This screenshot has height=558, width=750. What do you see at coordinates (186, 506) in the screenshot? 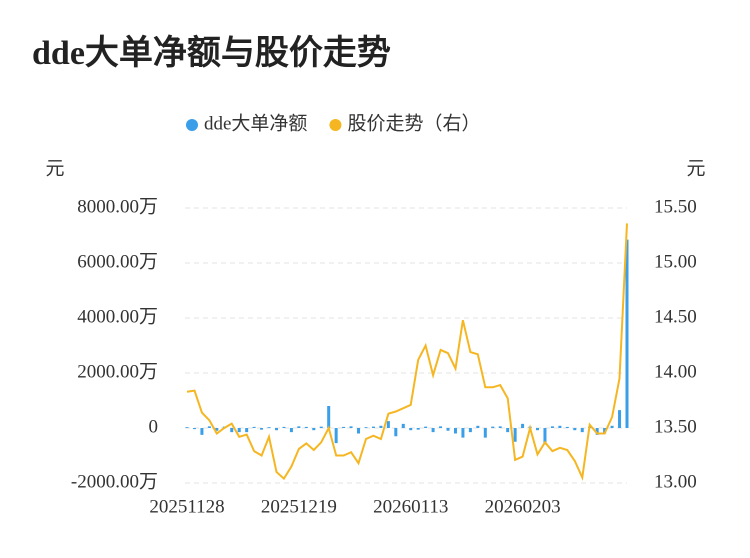
I see `x-tick-label: 20251128` at bounding box center [186, 506].